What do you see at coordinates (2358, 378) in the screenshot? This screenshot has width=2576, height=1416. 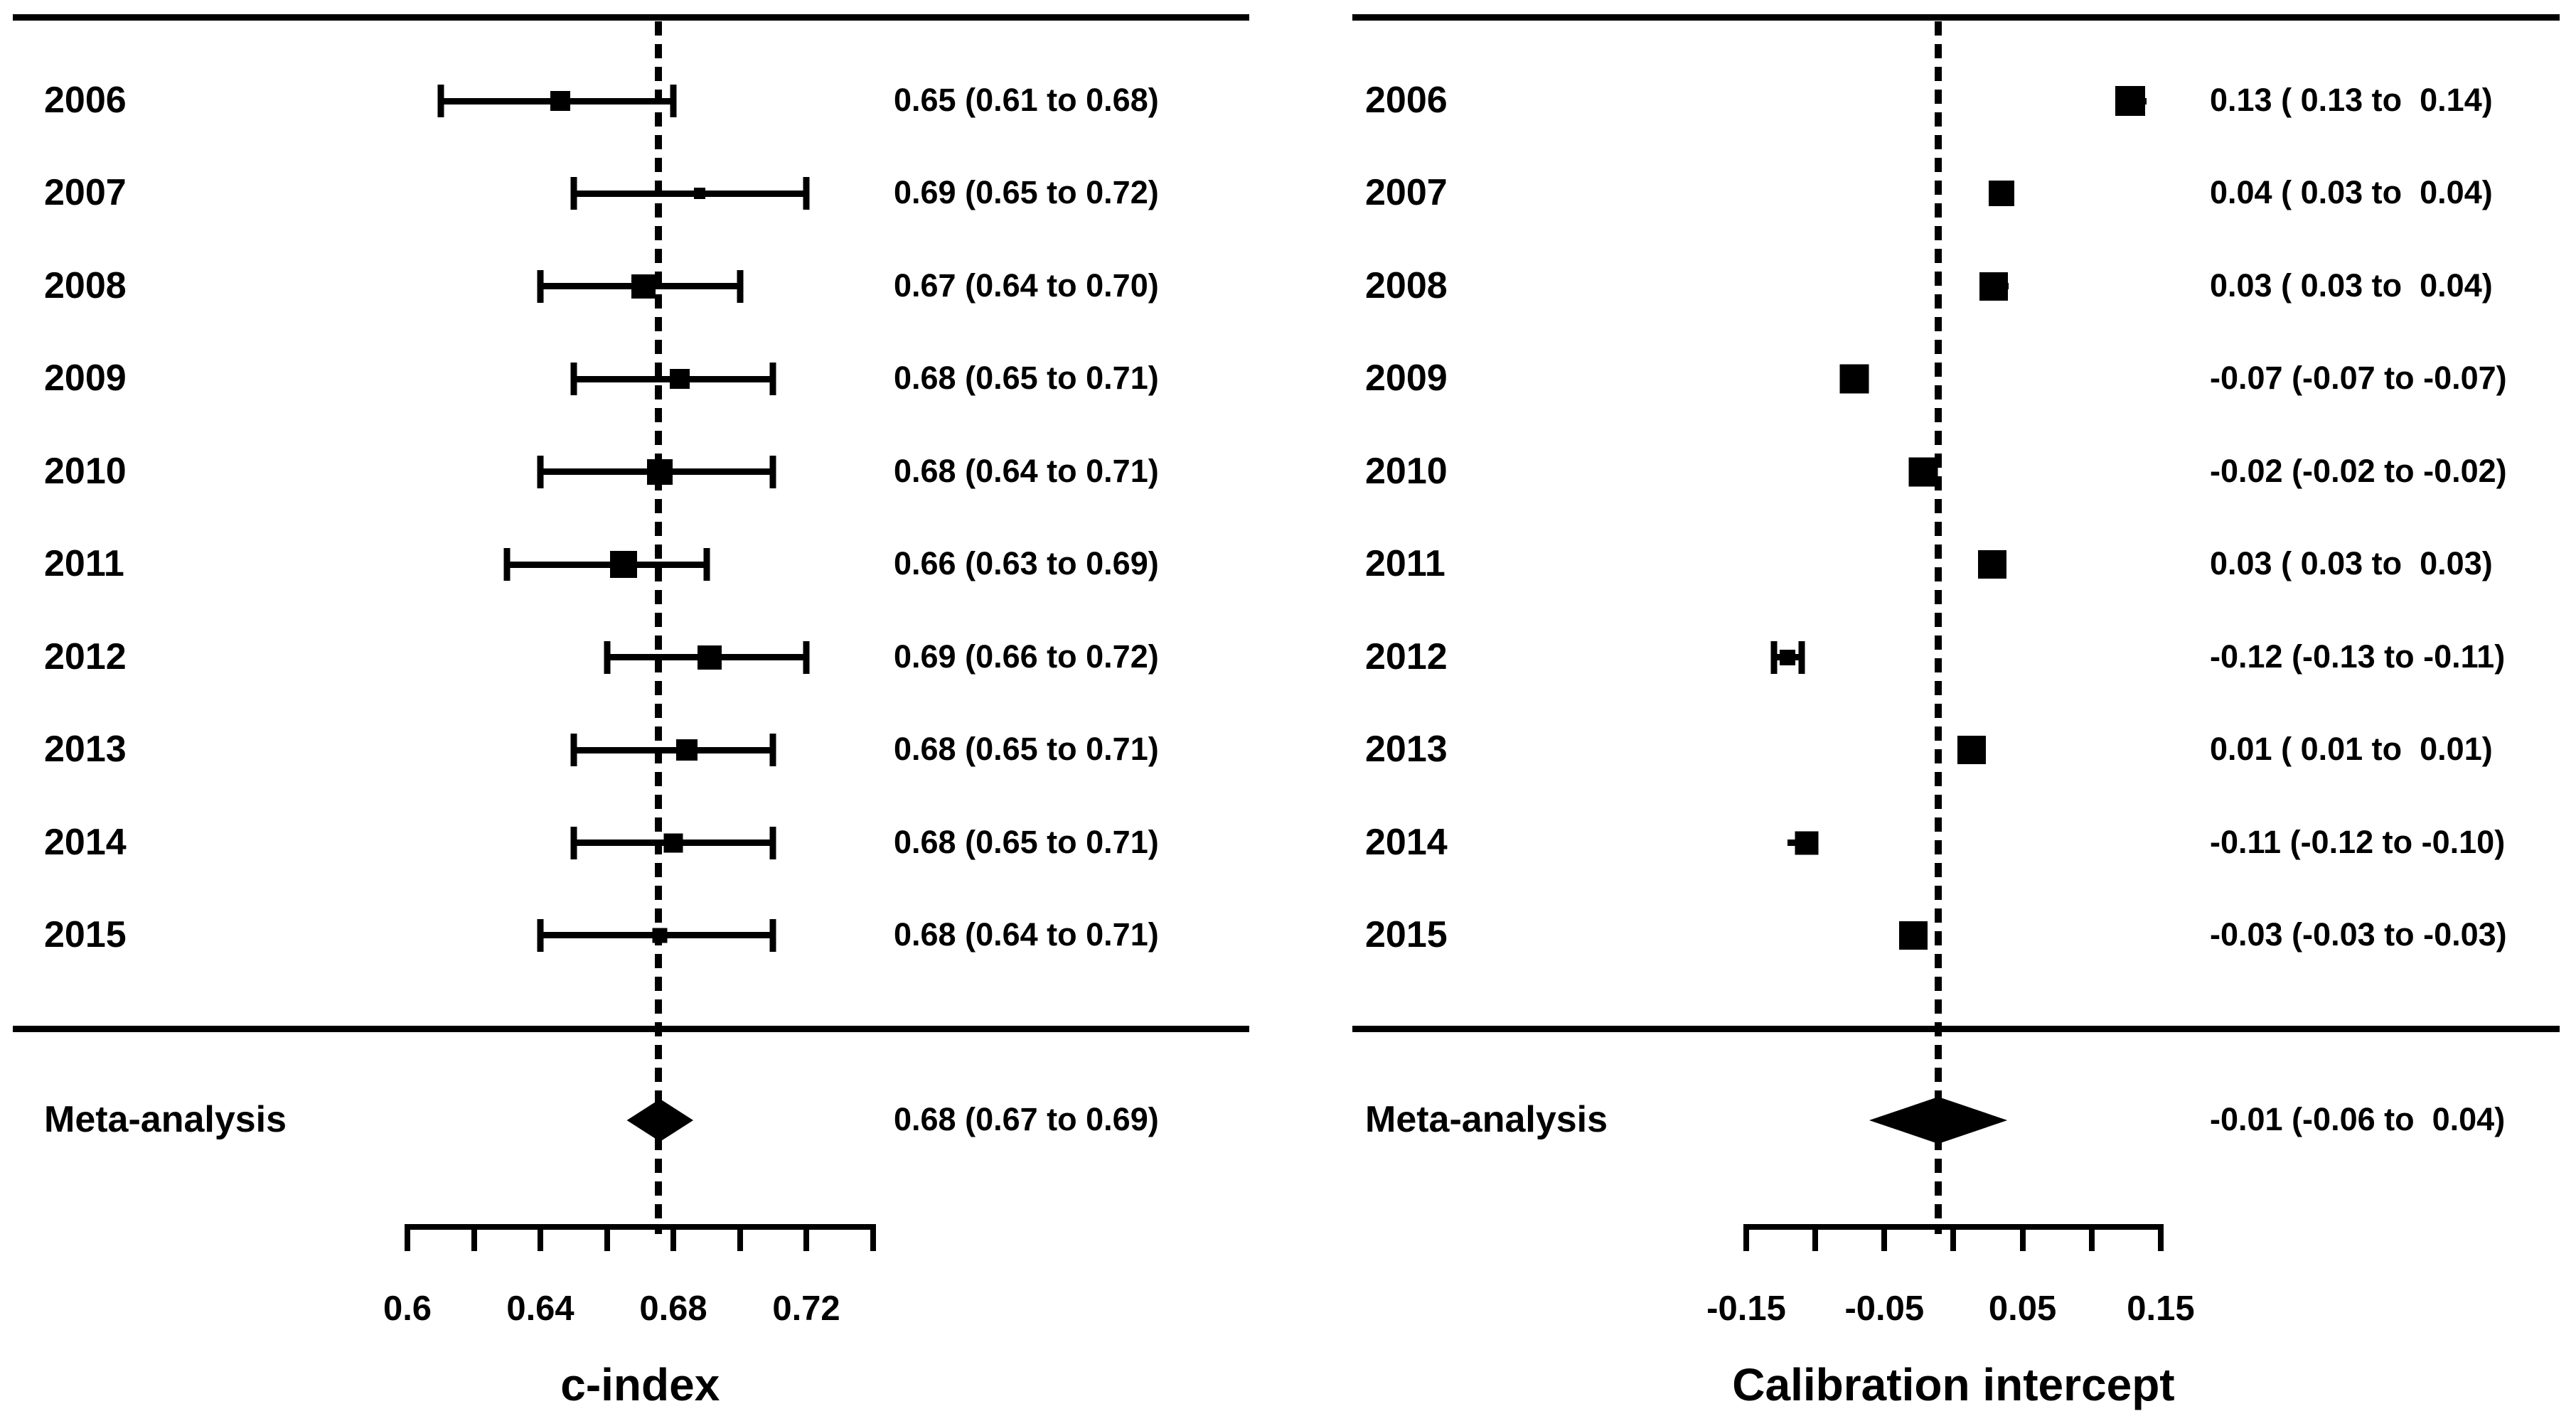 I see `value-label: -0.07 (-0.07 to -0.07)` at bounding box center [2358, 378].